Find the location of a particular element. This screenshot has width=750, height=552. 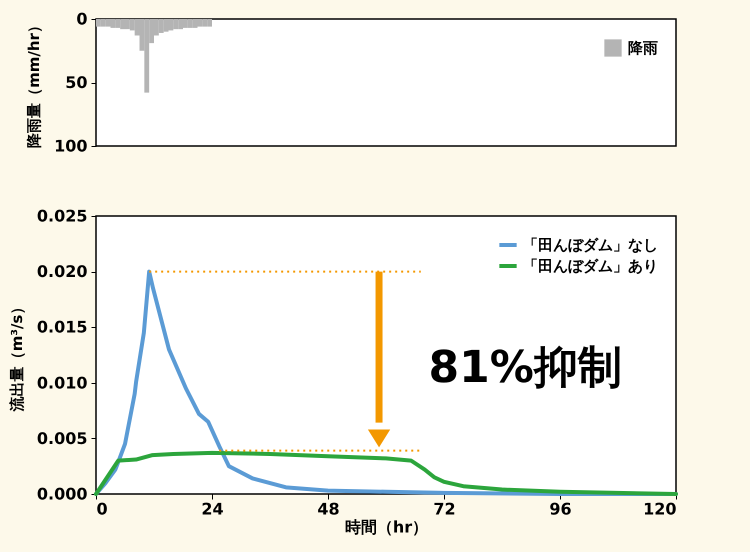

y-axis-title: 流出量（m³/s） is located at coordinates (17, 356).